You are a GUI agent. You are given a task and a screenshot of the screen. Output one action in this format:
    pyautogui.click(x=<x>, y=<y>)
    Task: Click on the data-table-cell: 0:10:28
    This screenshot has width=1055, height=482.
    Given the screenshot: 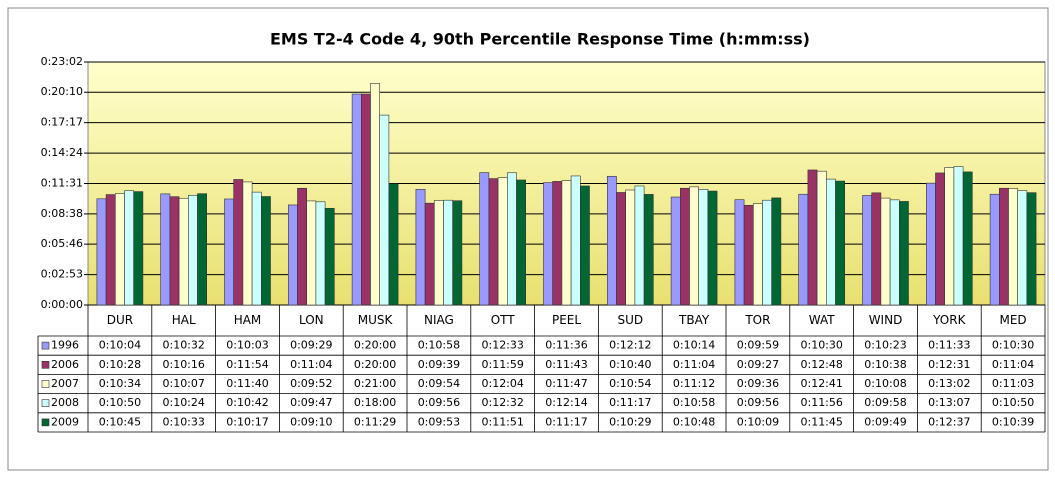 What is the action you would take?
    pyautogui.click(x=120, y=364)
    